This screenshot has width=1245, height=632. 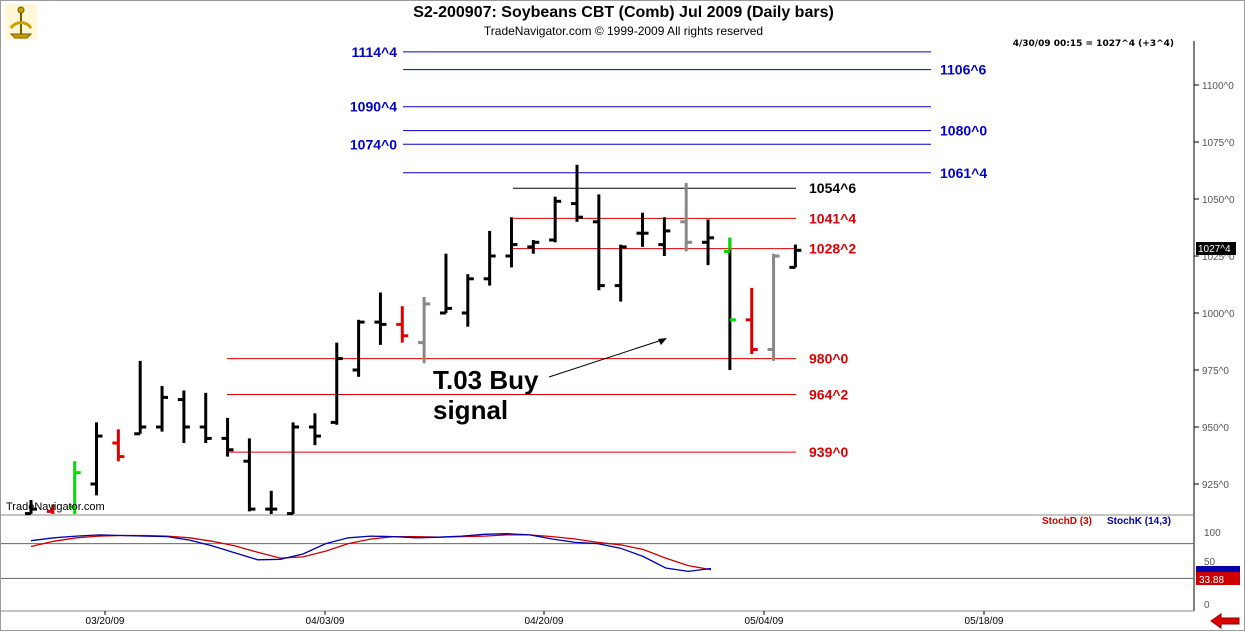 I want to click on price-tag-text: 1027^4, so click(x=1214, y=249).